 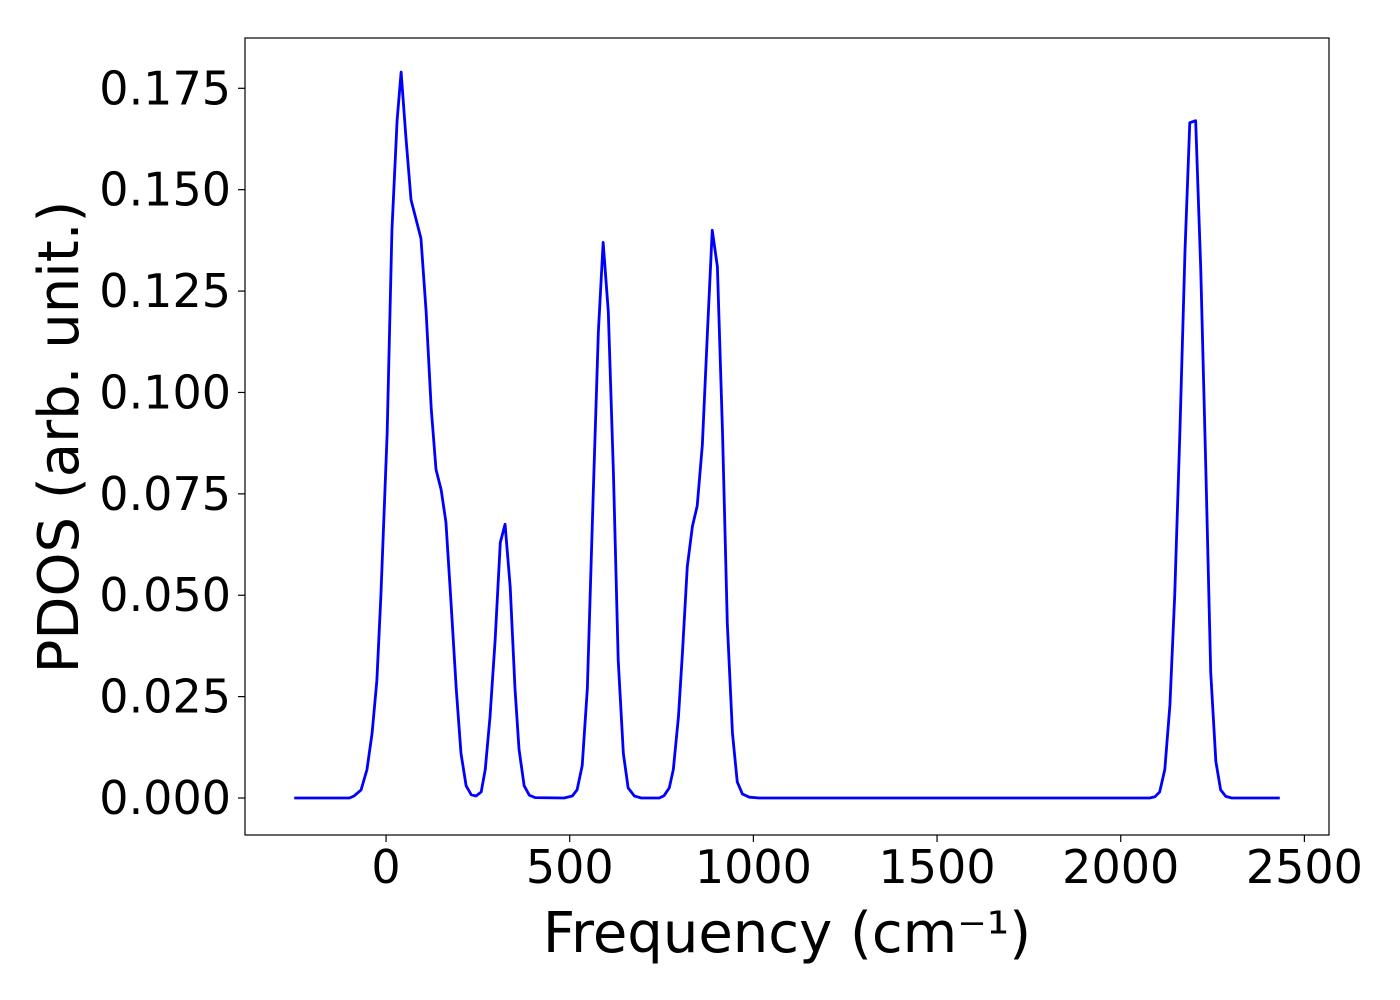 I want to click on y-tick-label: 0.175, so click(x=165, y=88).